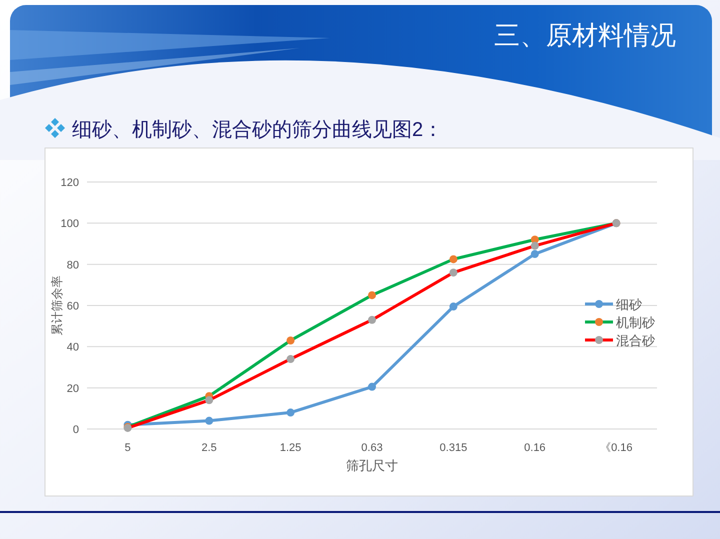 Image resolution: width=720 pixels, height=539 pixels. Describe the element at coordinates (72, 265) in the screenshot. I see `y-tick-label: 80` at that location.